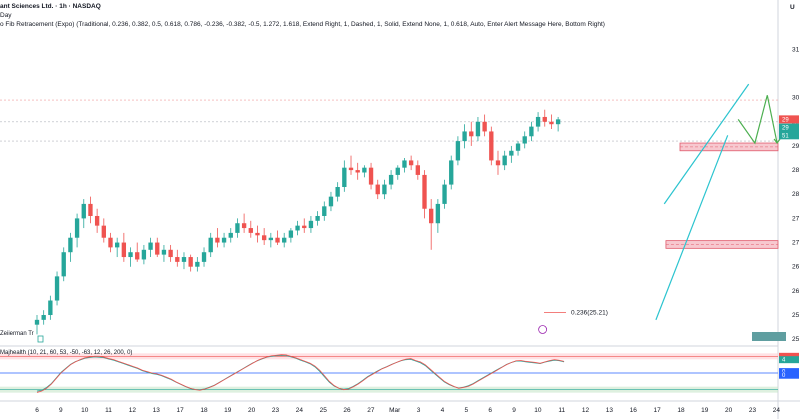 The width and height of the screenshot is (800, 419). Describe the element at coordinates (777, 141) in the screenshot. I see `projection-arrowhead` at that location.